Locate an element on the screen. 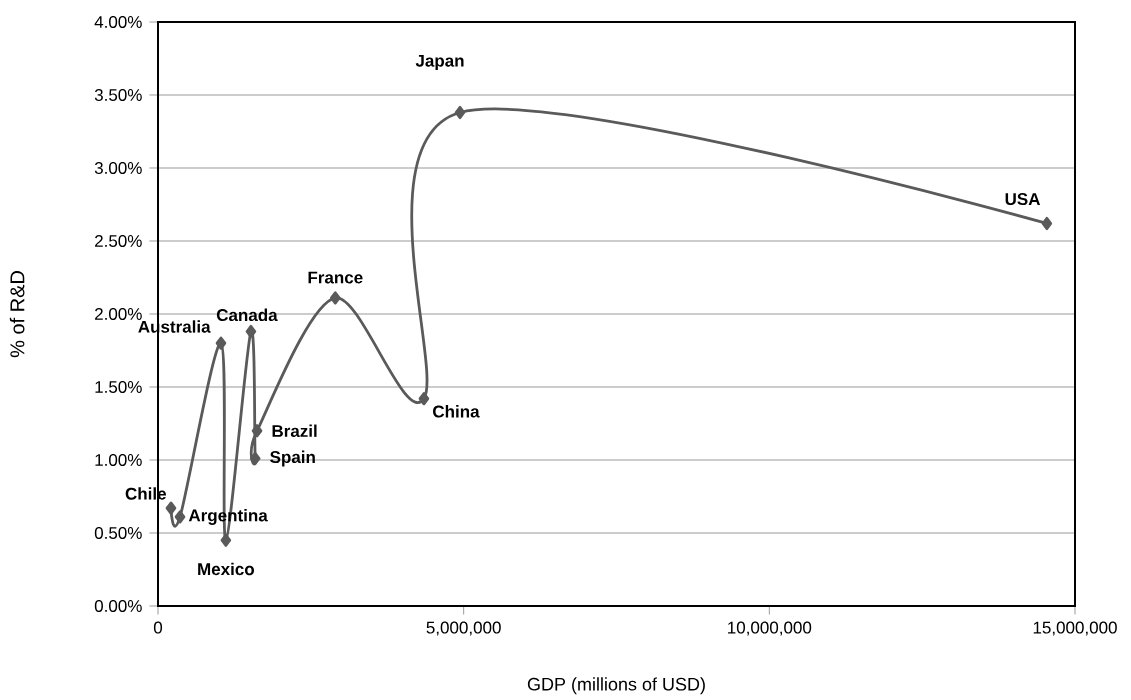 The image size is (1131, 700). annotation: USA is located at coordinates (1023, 199).